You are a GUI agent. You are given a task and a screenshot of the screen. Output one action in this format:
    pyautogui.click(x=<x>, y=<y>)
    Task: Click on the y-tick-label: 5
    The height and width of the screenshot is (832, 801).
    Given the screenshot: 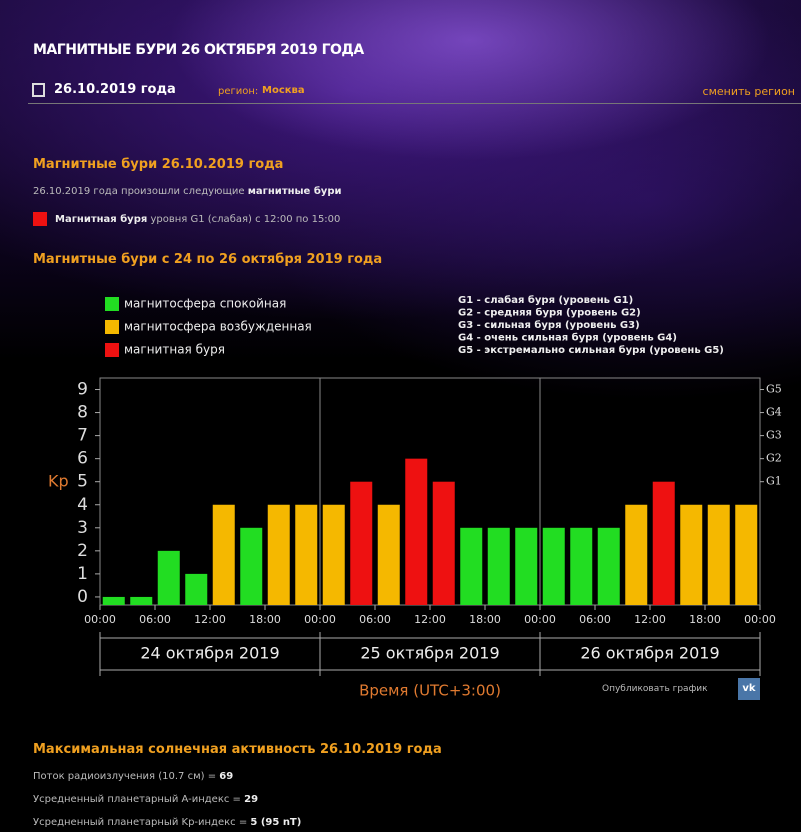 What is the action you would take?
    pyautogui.click(x=82, y=482)
    